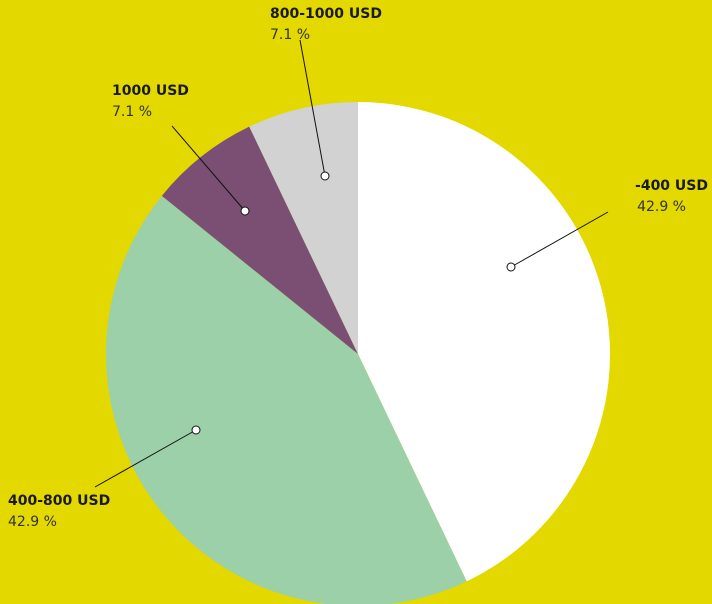 The image size is (712, 604). Describe the element at coordinates (150, 91) in the screenshot. I see `slice-label: 1000 USD` at that location.